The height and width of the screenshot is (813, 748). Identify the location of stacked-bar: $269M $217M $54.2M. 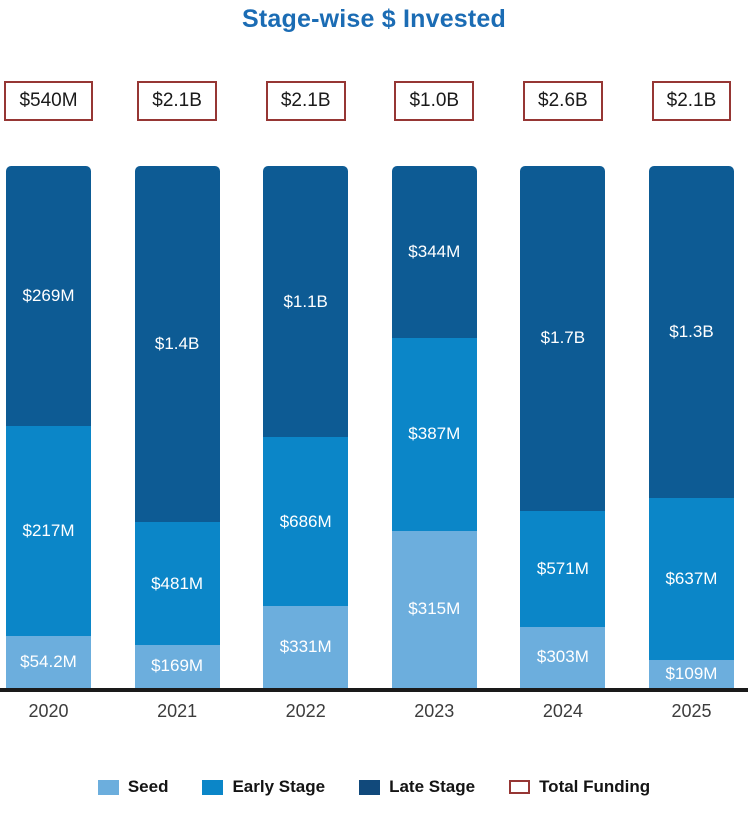
(48, 427).